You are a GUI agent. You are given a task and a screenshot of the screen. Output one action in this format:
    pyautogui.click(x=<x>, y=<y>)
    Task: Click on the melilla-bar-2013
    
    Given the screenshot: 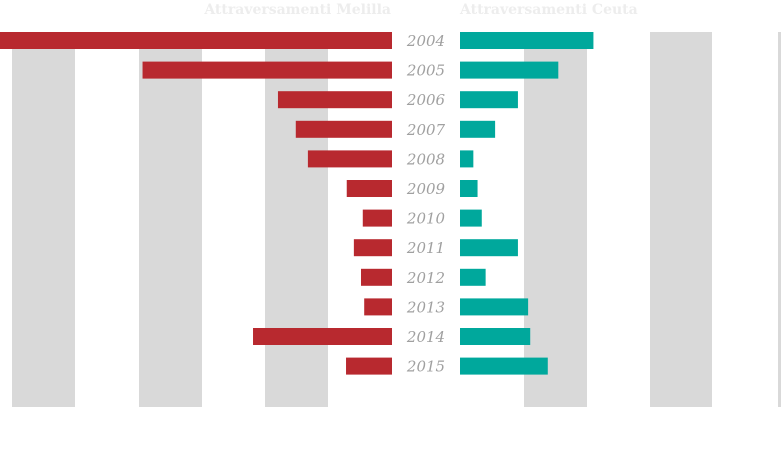 What is the action you would take?
    pyautogui.click(x=378, y=307)
    